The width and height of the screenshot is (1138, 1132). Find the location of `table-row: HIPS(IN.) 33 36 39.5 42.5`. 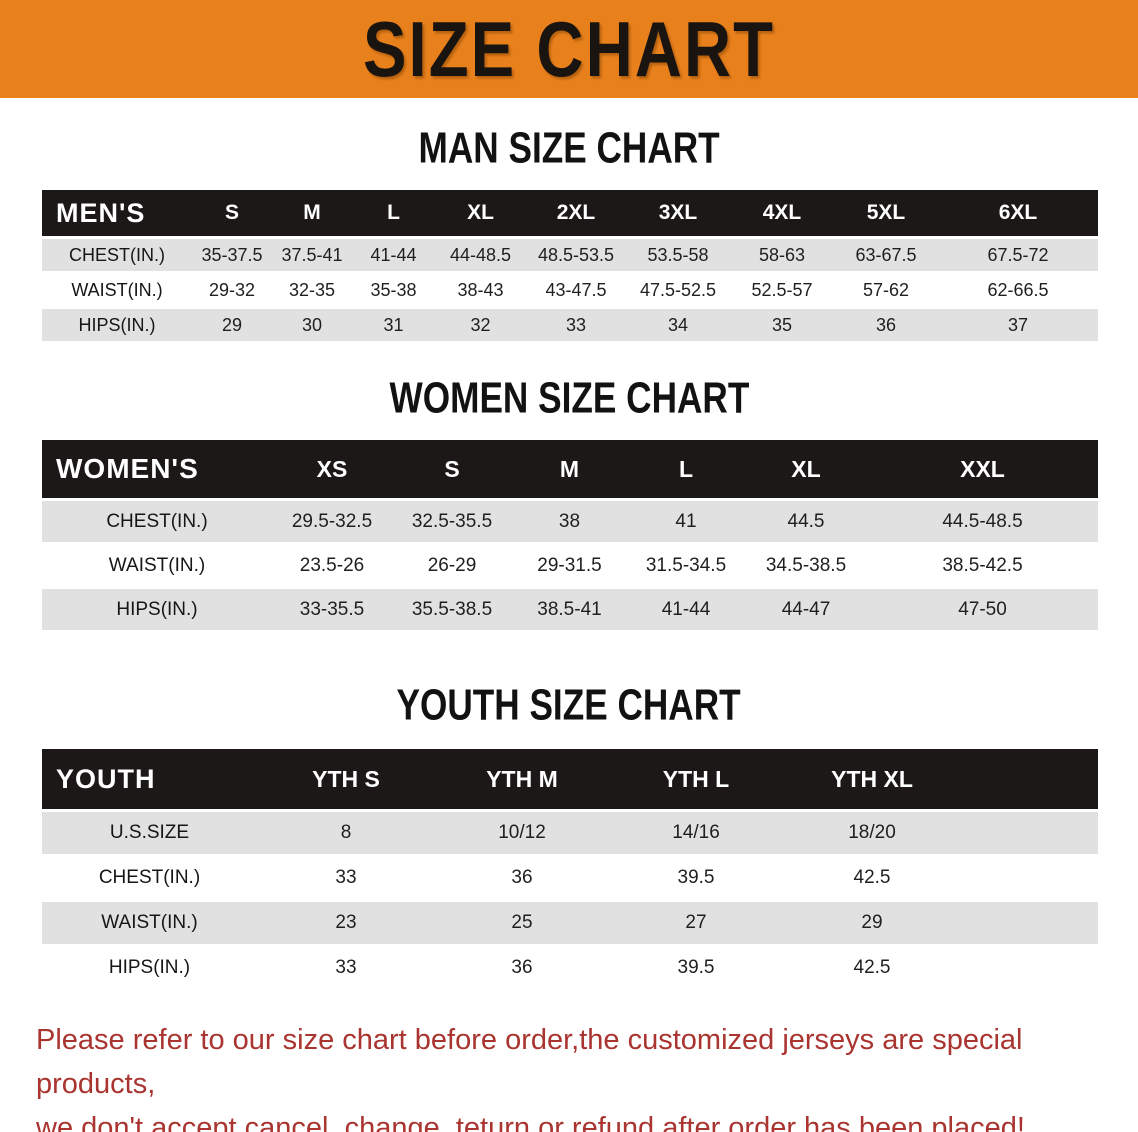

table-row: HIPS(IN.) 33 36 39.5 42.5 is located at coordinates (570, 968).